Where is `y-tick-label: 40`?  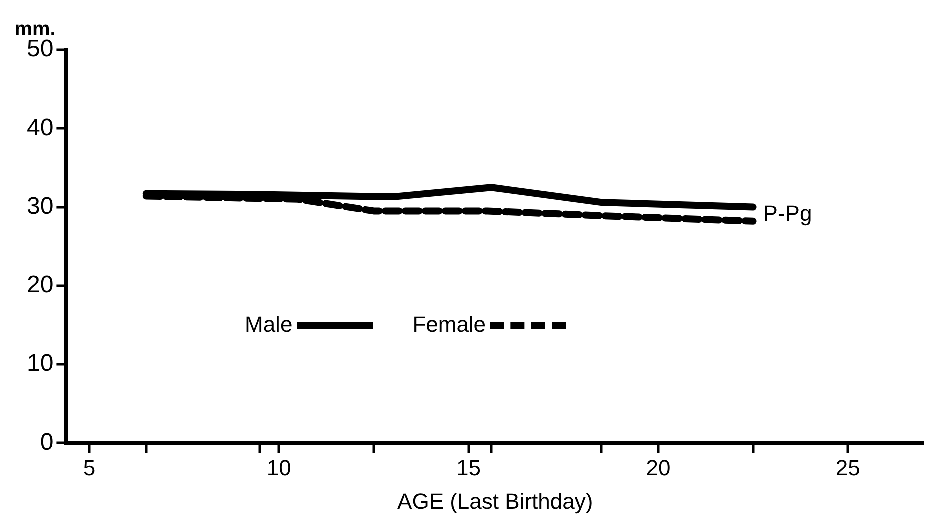
y-tick-label: 40 is located at coordinates (40, 128).